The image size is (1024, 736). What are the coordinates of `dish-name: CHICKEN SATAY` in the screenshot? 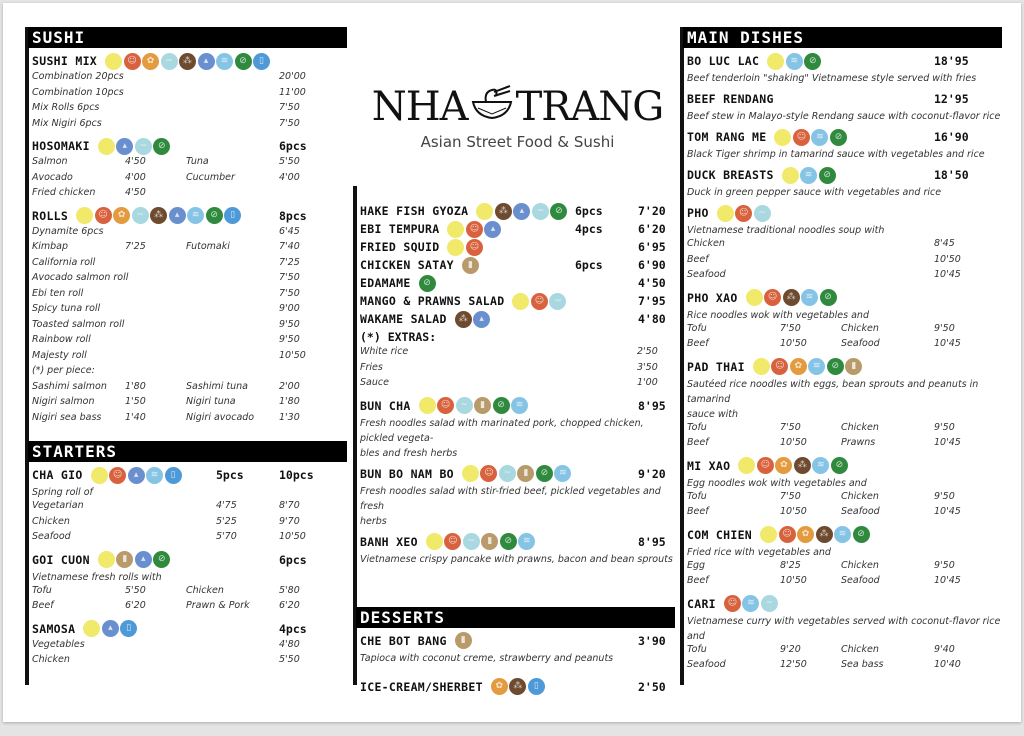 It's located at (407, 265).